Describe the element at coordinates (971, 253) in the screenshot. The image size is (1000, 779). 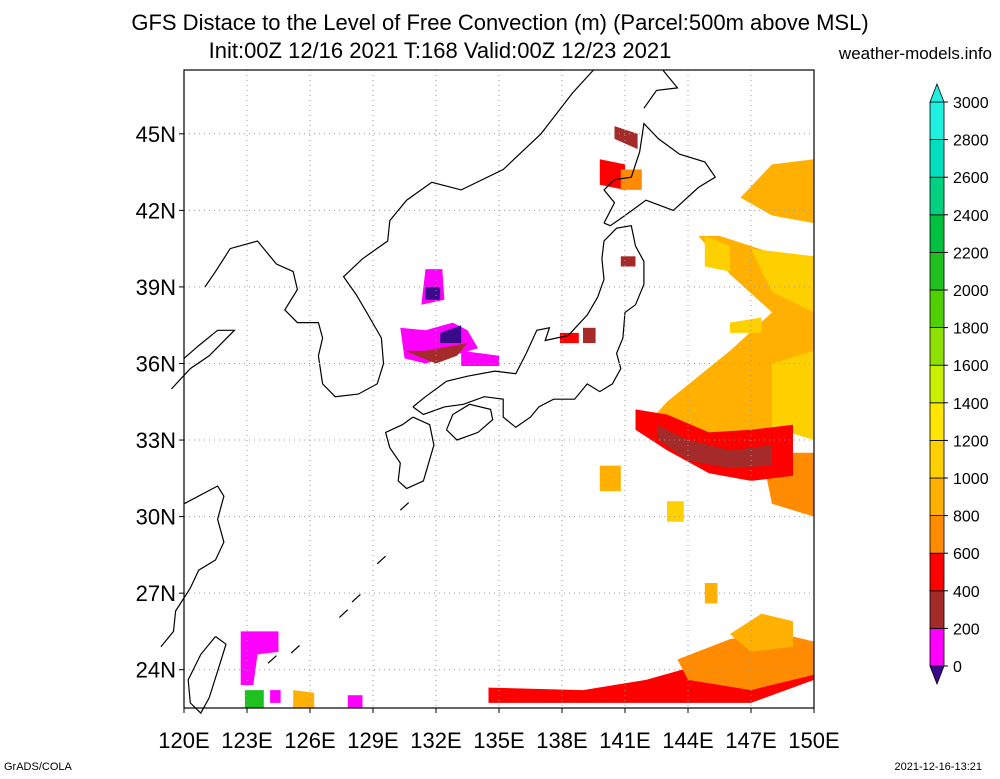
I see `colorbar-label: 2200` at that location.